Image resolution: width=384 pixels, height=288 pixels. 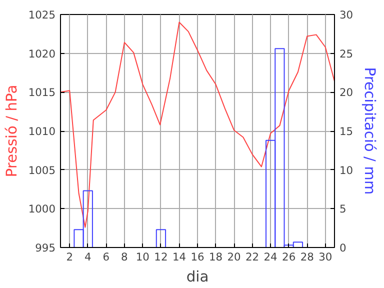 What do you see at coordinates (343, 209) in the screenshot?
I see `y2-tick-label: 5` at bounding box center [343, 209].